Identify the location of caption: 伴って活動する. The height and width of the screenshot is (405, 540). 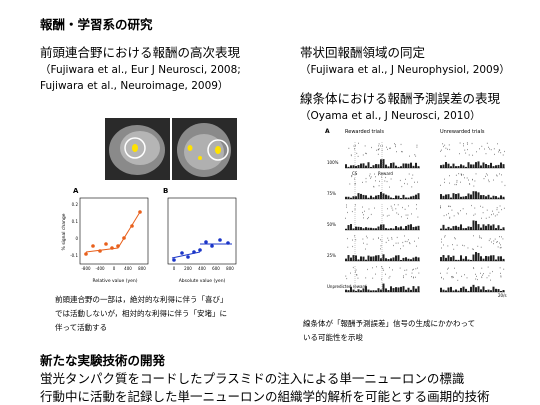
(81, 327).